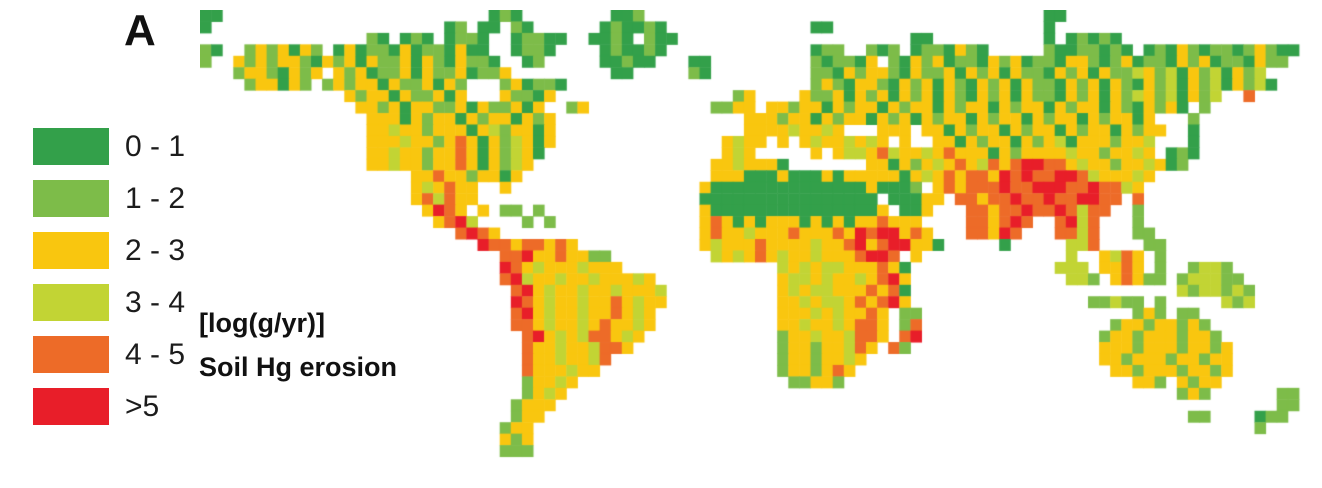 This screenshot has width=1322, height=488. I want to click on legend-row-0-1: 0 - 1, so click(109, 146).